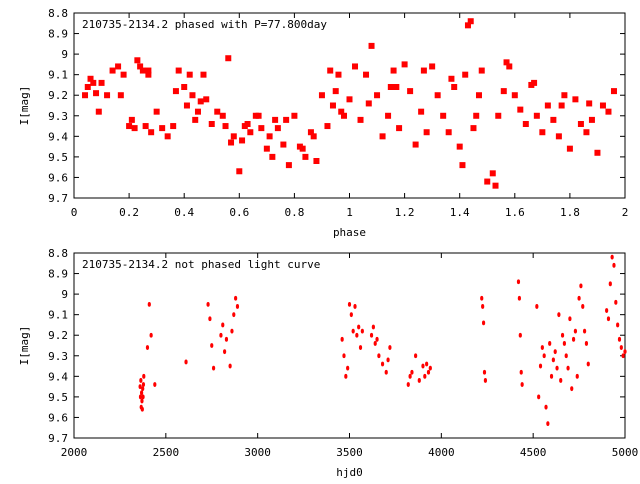  Describe the element at coordinates (74, 212) in the screenshot. I see `x-tick-label: 0` at that location.